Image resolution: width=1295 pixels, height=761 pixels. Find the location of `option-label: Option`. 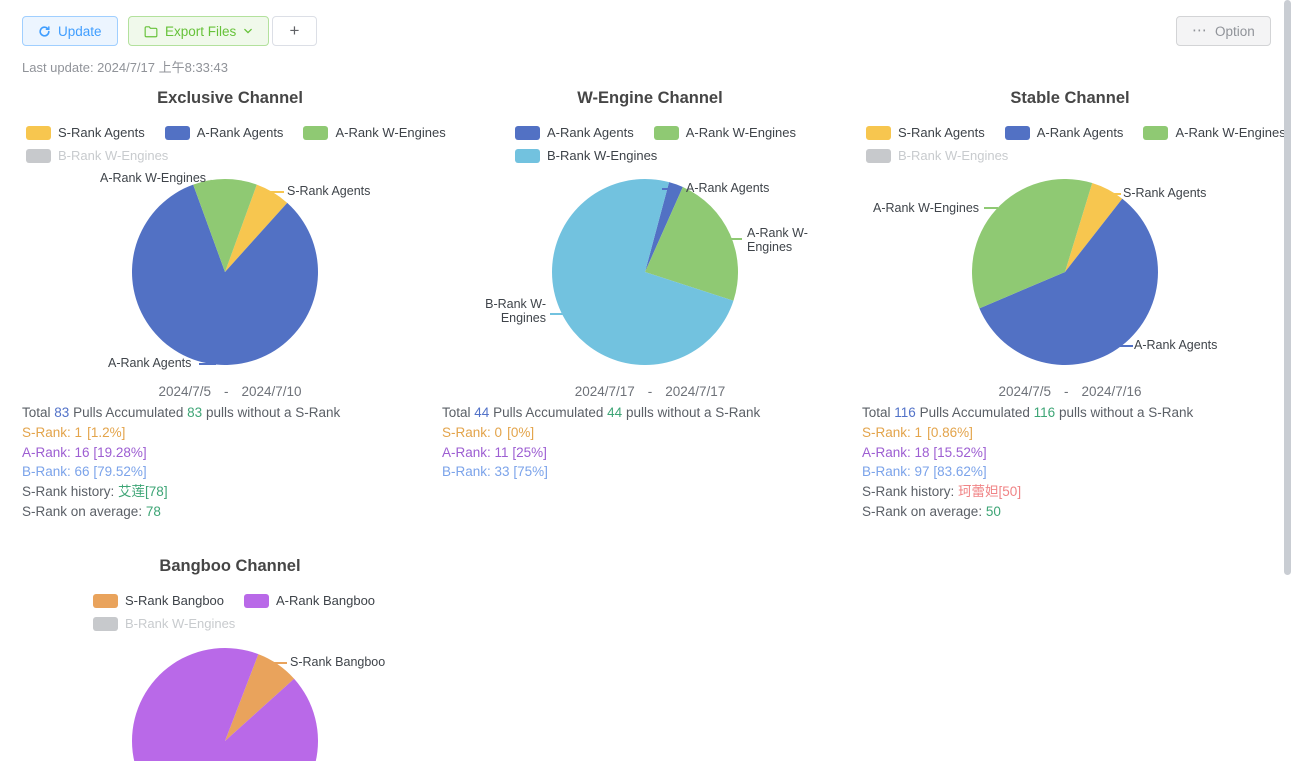

option-label: Option is located at coordinates (1235, 31).